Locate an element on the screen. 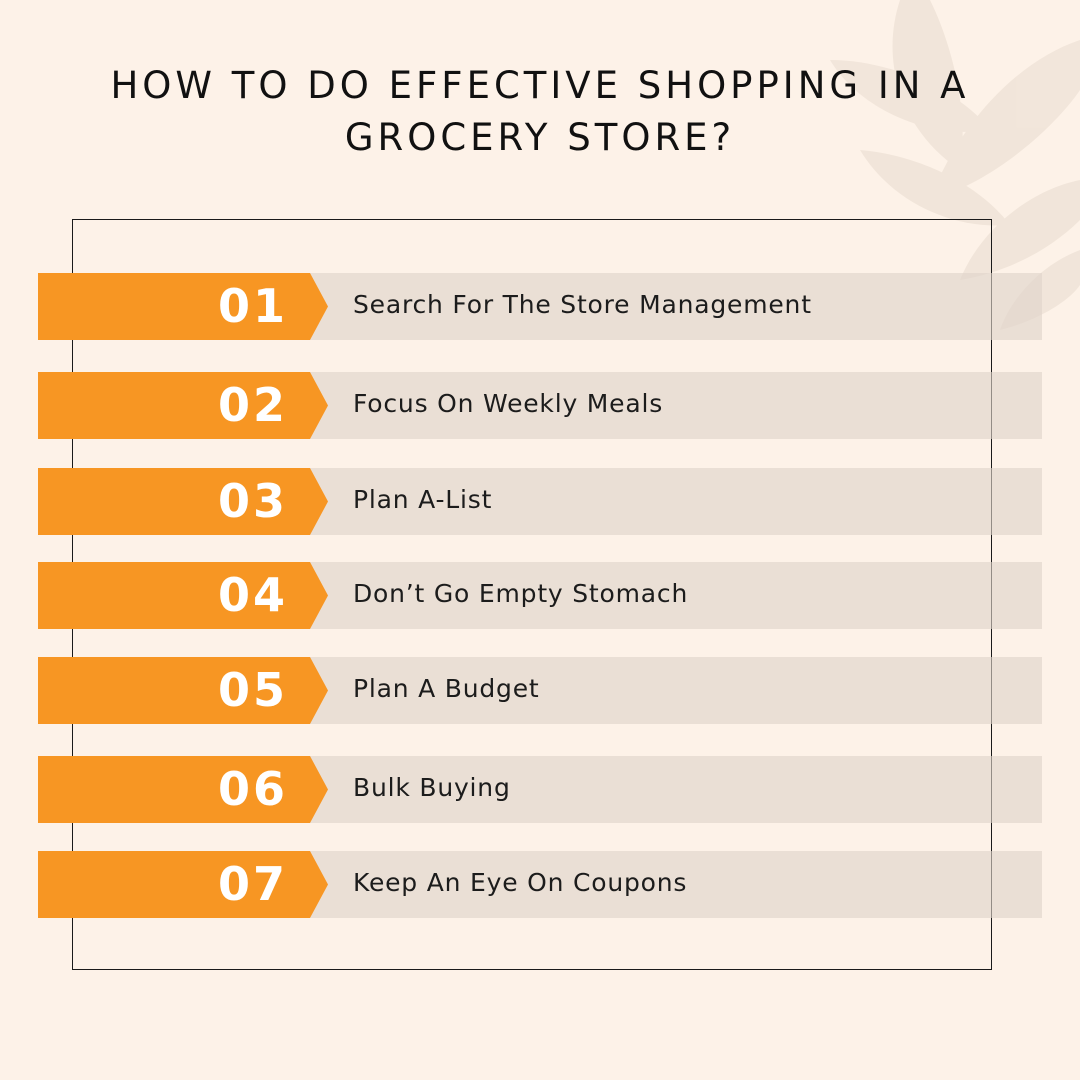  step-number-tag: 04 is located at coordinates (183, 595).